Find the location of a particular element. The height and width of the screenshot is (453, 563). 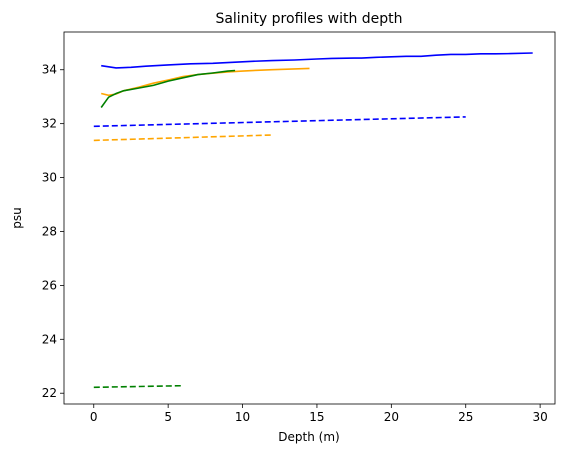

x-axis-label: Depth (m) is located at coordinates (308, 437).